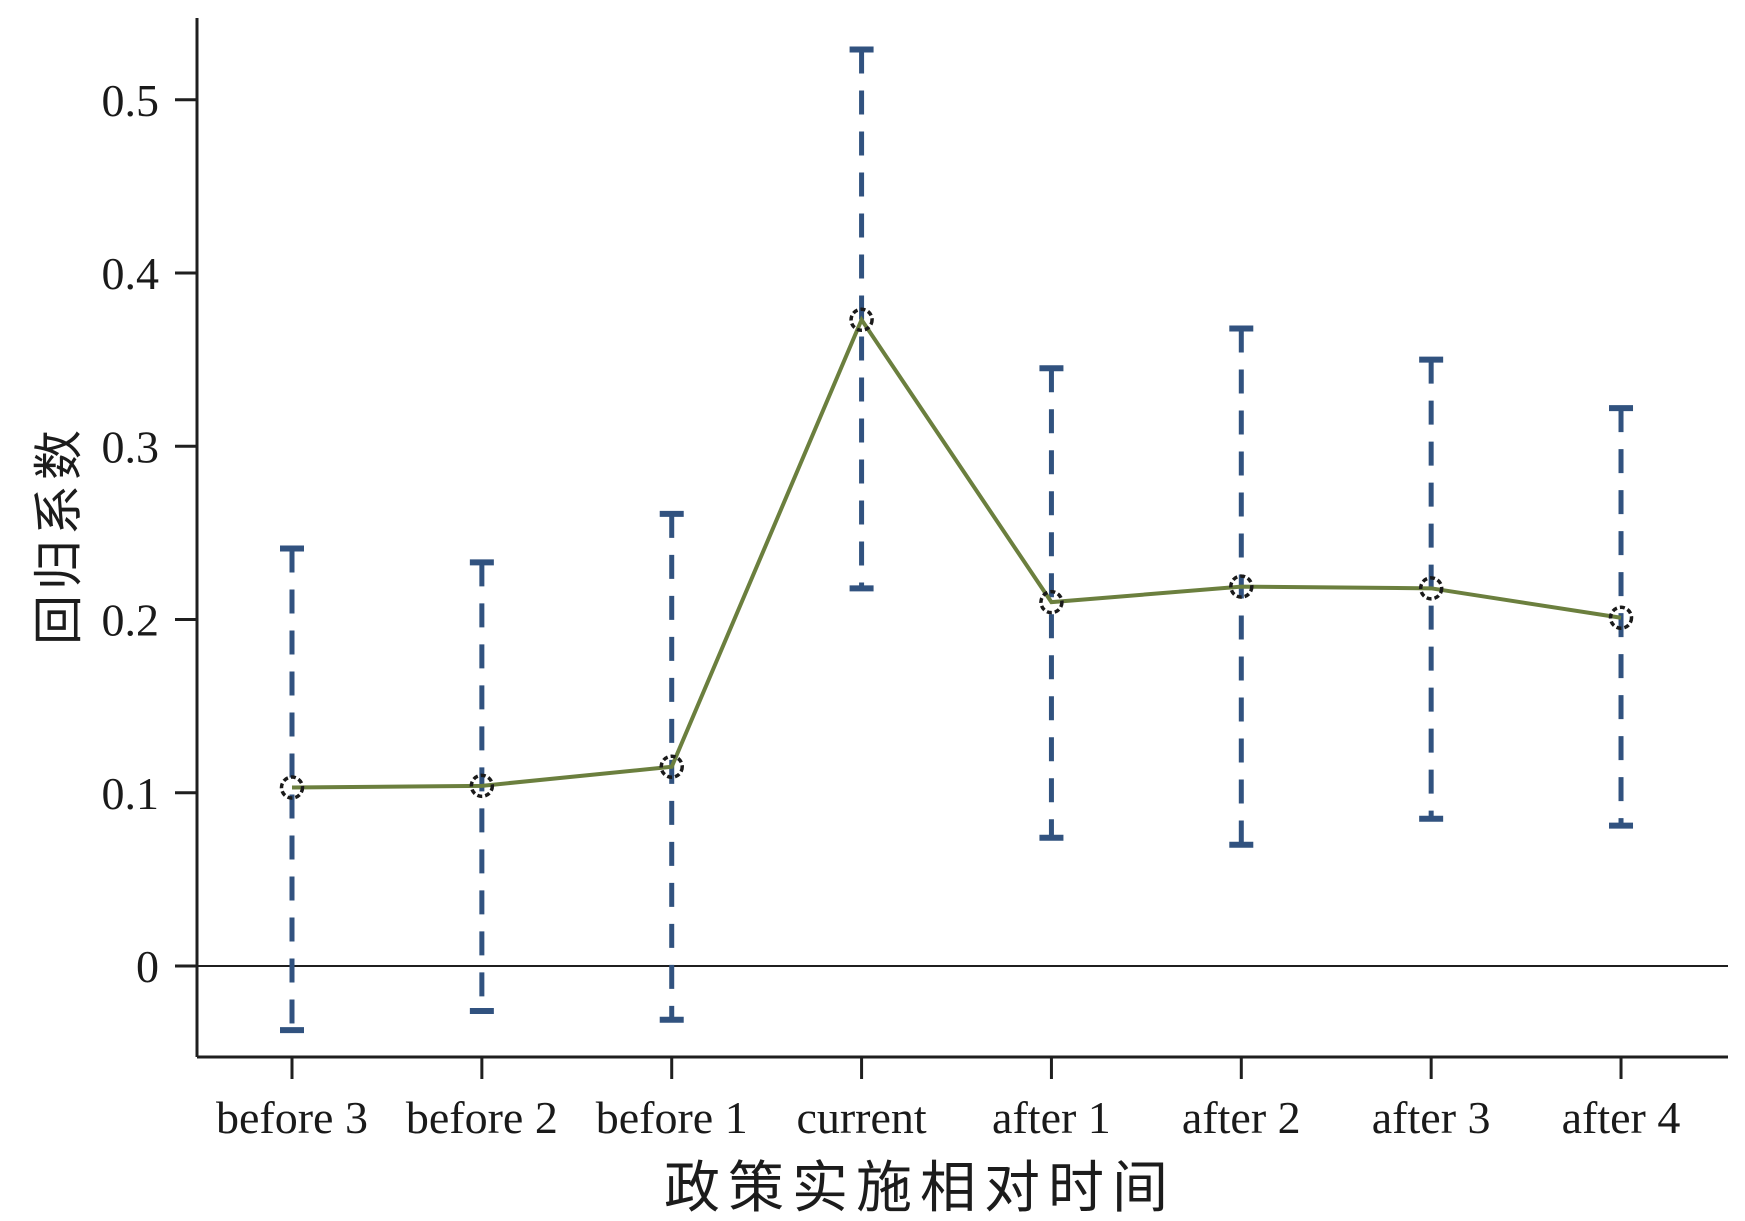 This screenshot has height=1221, width=1745. What do you see at coordinates (131, 620) in the screenshot?
I see `y-tick-label: 0.2` at bounding box center [131, 620].